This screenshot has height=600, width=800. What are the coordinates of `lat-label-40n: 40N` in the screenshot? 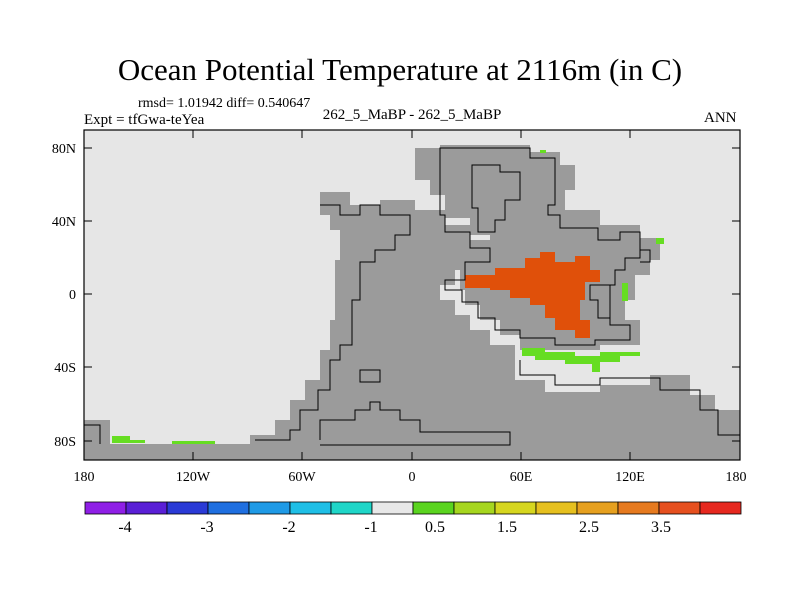 It's located at (64, 222).